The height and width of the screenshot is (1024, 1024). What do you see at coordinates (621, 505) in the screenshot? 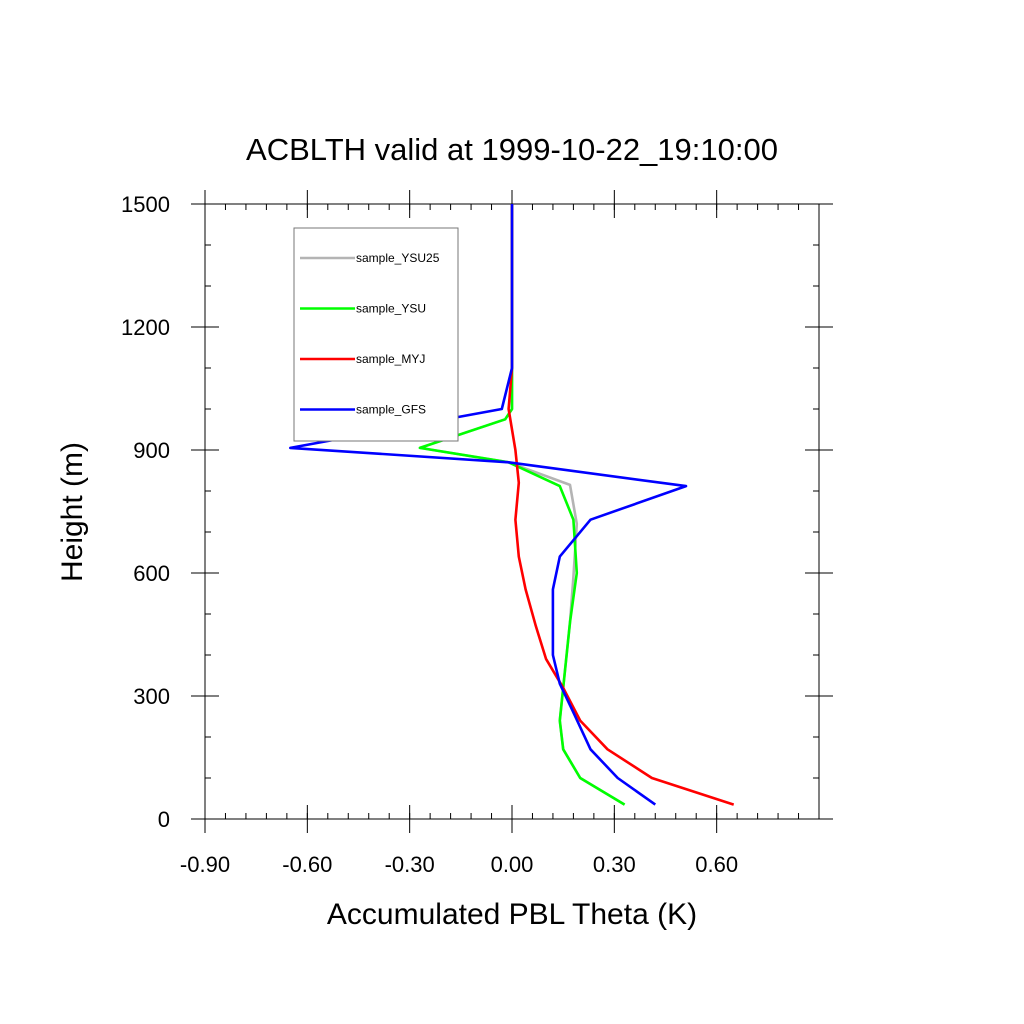
I see `series-line-sample_MYJ` at bounding box center [621, 505].